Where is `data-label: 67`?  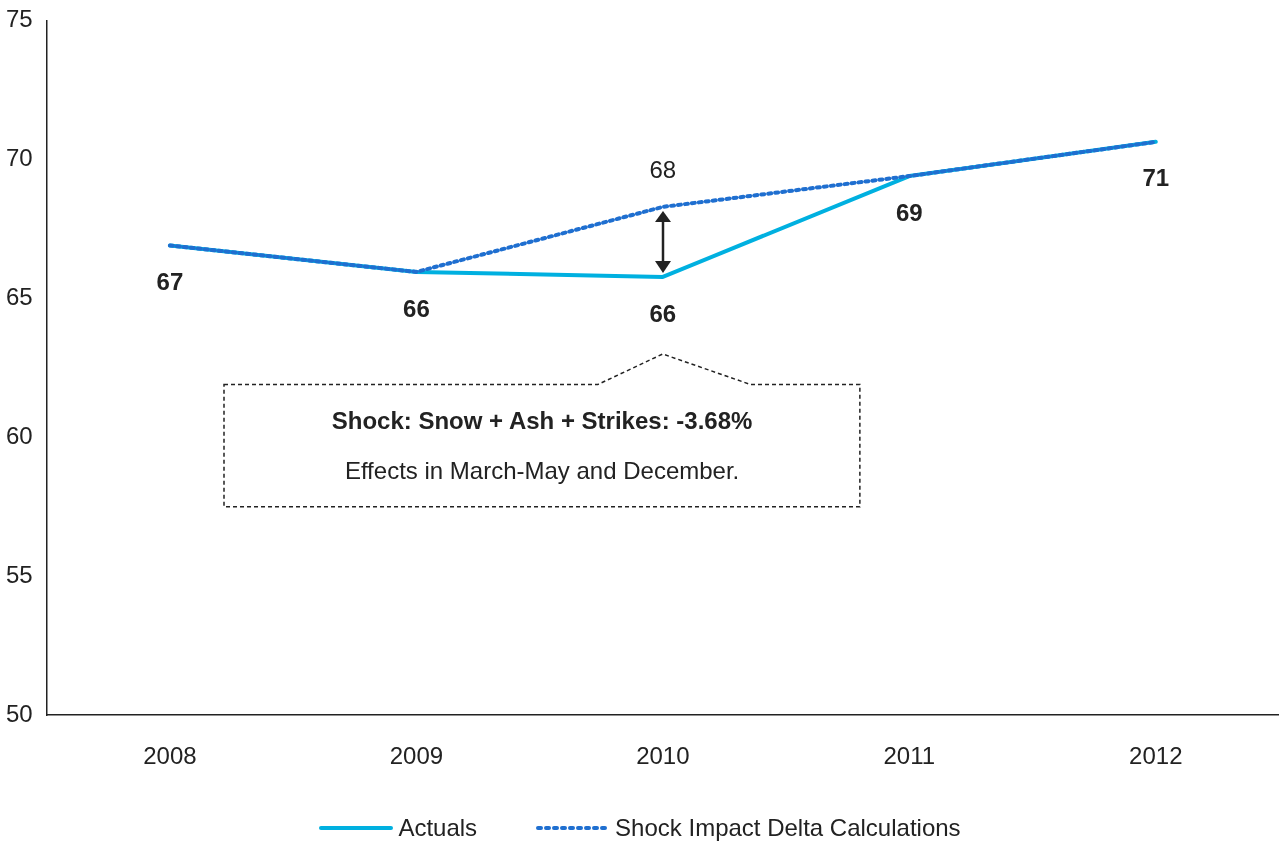 data-label: 67 is located at coordinates (170, 282).